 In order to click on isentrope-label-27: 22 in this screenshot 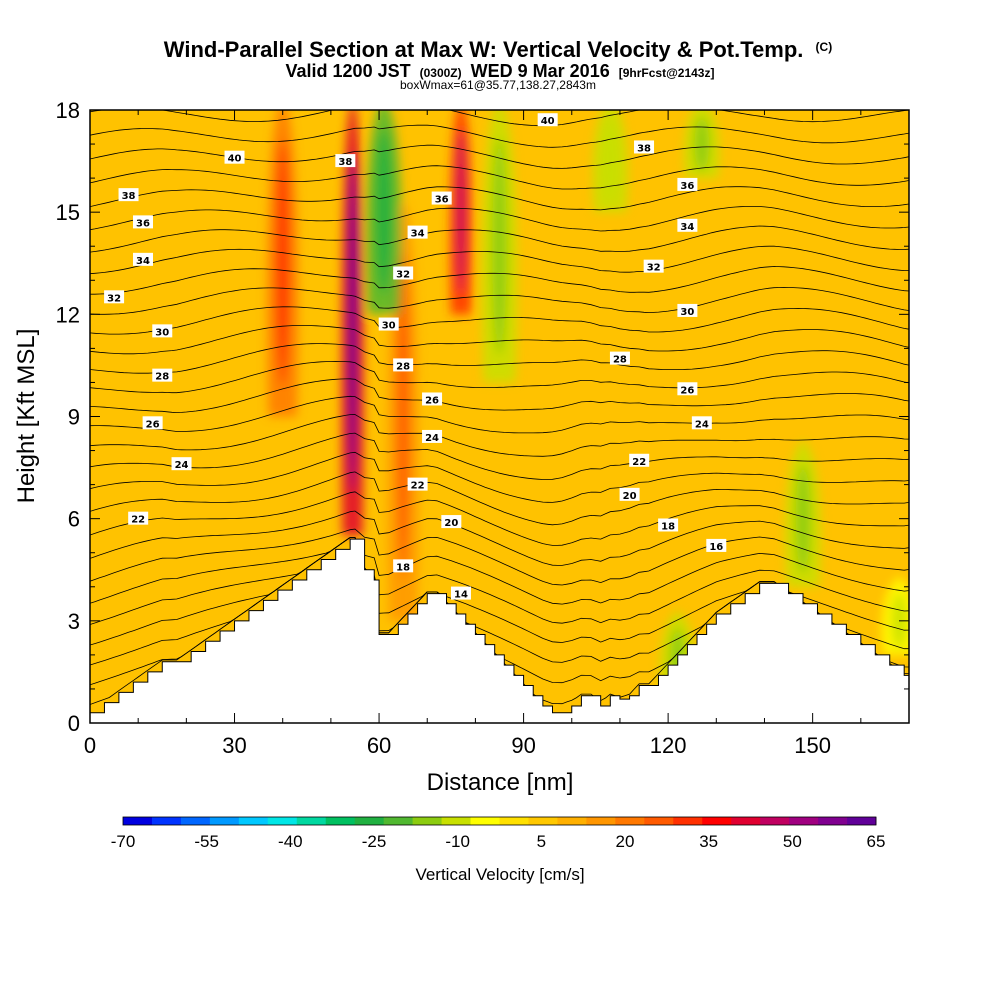, I will do `click(639, 462)`.